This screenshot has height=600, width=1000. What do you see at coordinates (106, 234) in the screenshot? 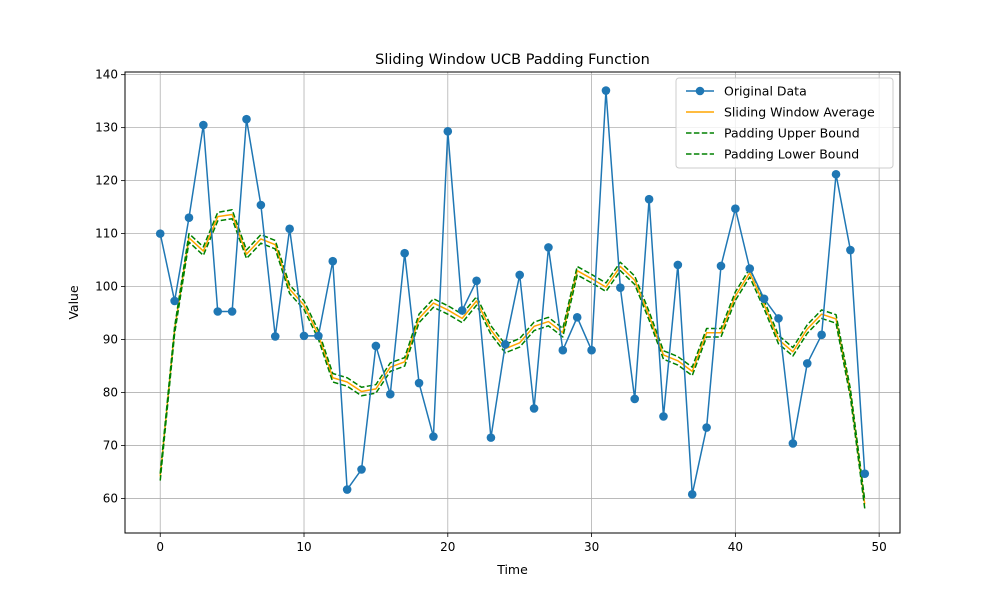
I see `y-tick-label: 110` at bounding box center [106, 234].